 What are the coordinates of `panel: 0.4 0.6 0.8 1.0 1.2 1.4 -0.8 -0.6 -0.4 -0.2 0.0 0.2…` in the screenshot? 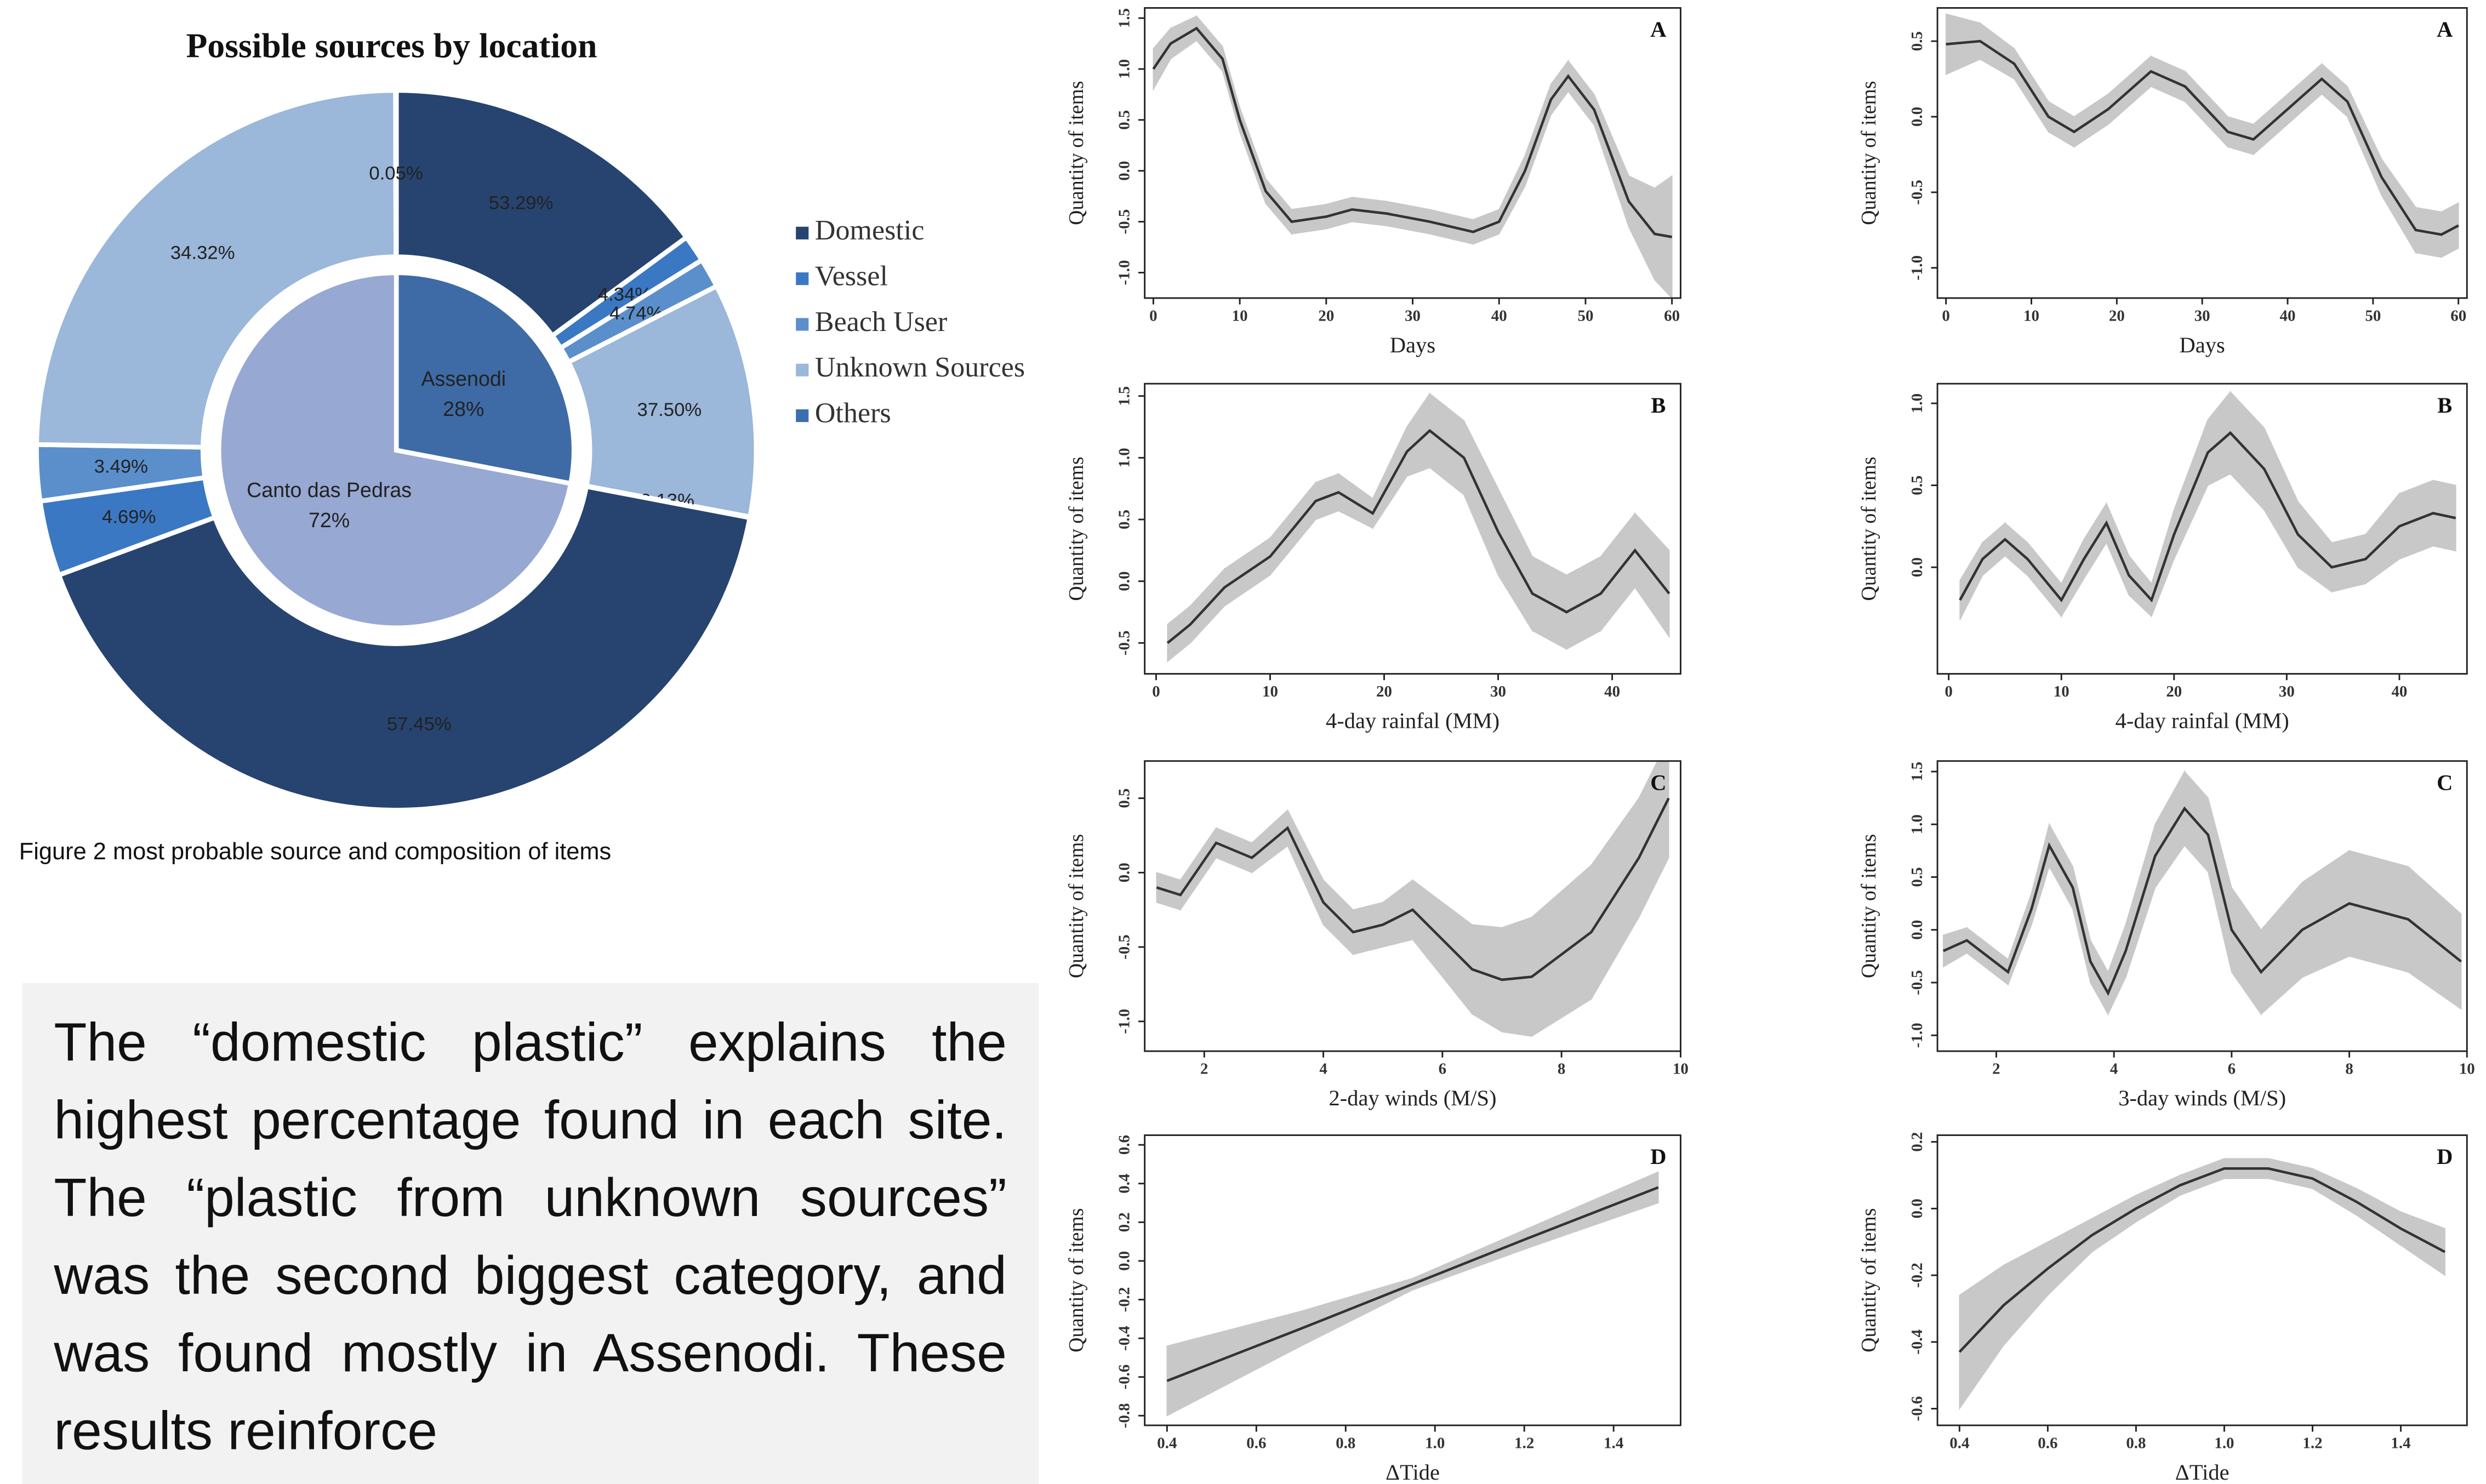 It's located at (1373, 1309).